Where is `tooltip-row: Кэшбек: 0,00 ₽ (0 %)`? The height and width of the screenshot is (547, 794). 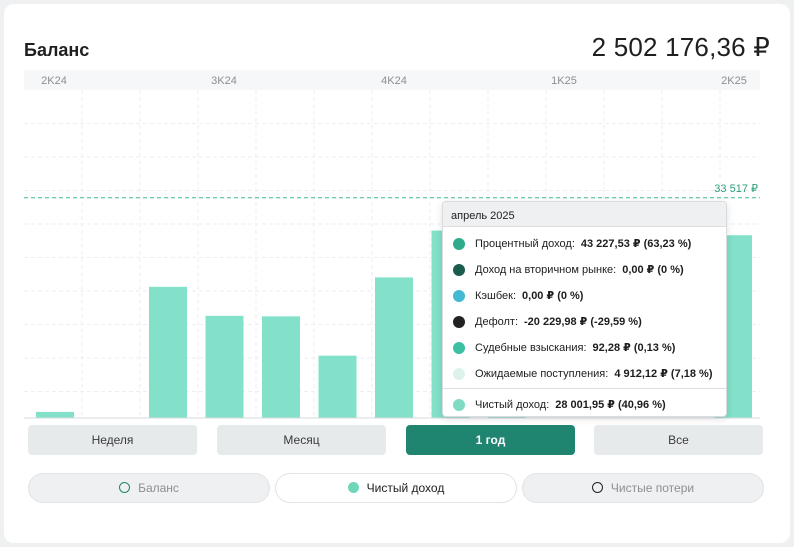 tooltip-row: Кэшбек: 0,00 ₽ (0 %) is located at coordinates (584, 296).